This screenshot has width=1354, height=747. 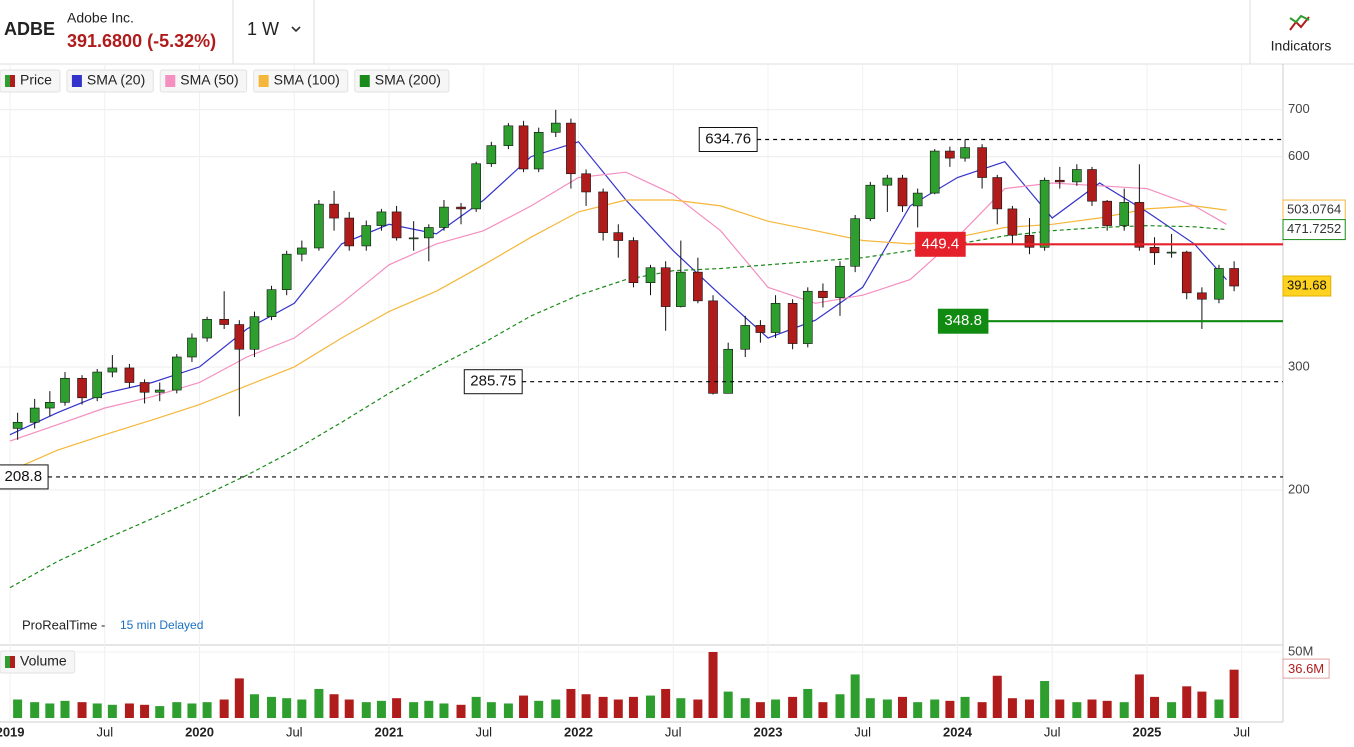 I want to click on level-label: 634.76, so click(x=728, y=138).